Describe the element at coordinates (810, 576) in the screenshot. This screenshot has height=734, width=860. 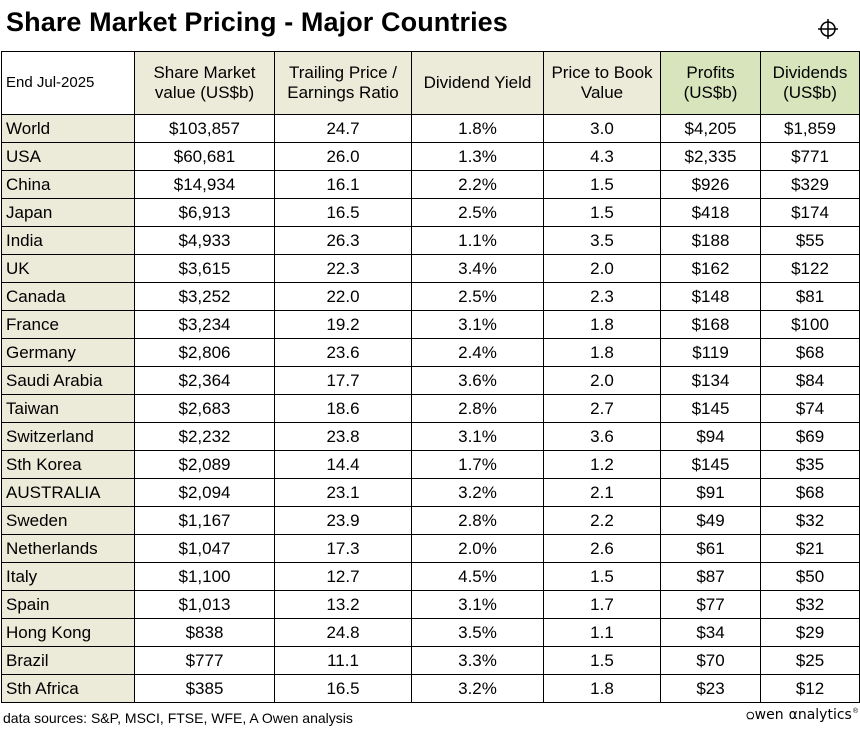
I see `dividends-cell: $50` at that location.